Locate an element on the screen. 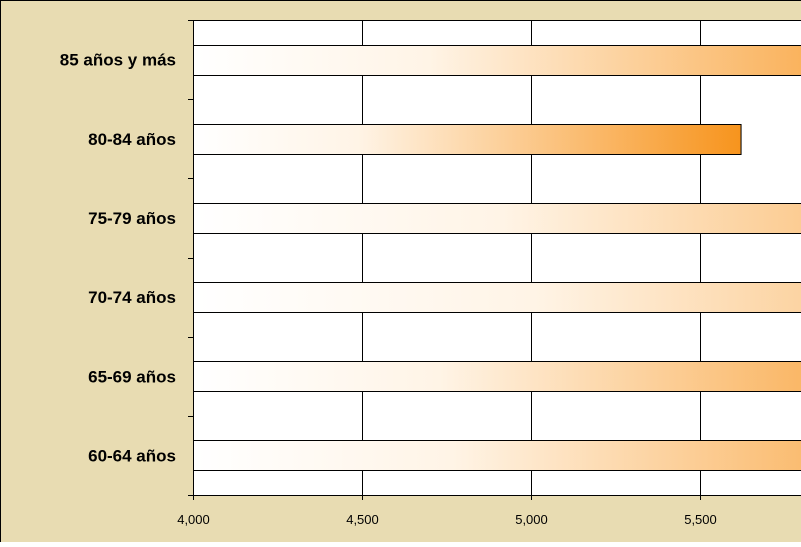  x-tick-label: 4,000 is located at coordinates (193, 519).